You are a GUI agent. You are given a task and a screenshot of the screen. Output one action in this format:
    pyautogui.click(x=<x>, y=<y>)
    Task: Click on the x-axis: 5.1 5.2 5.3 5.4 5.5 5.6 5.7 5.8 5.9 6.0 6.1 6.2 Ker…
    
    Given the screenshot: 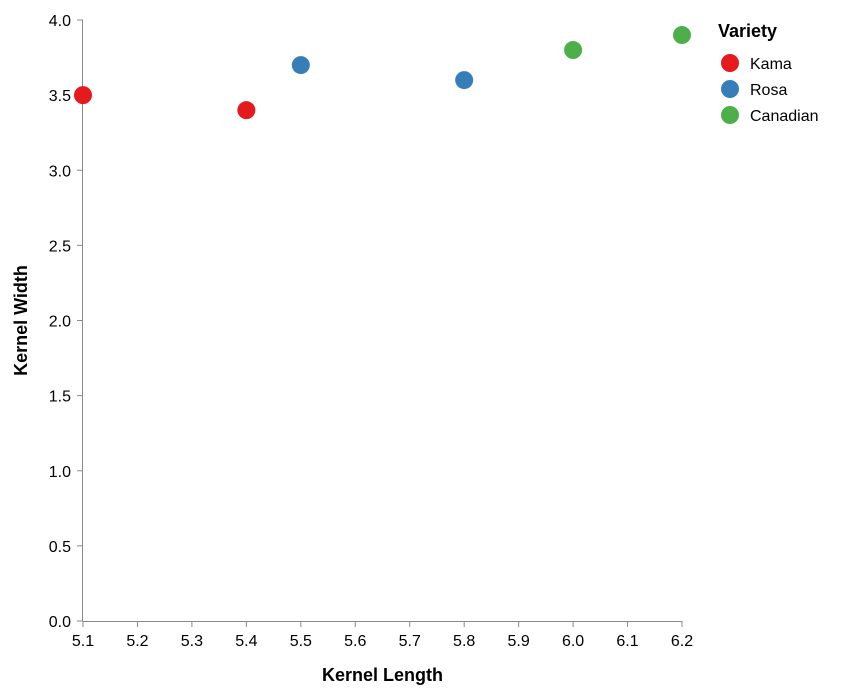 What is the action you would take?
    pyautogui.click(x=382, y=653)
    